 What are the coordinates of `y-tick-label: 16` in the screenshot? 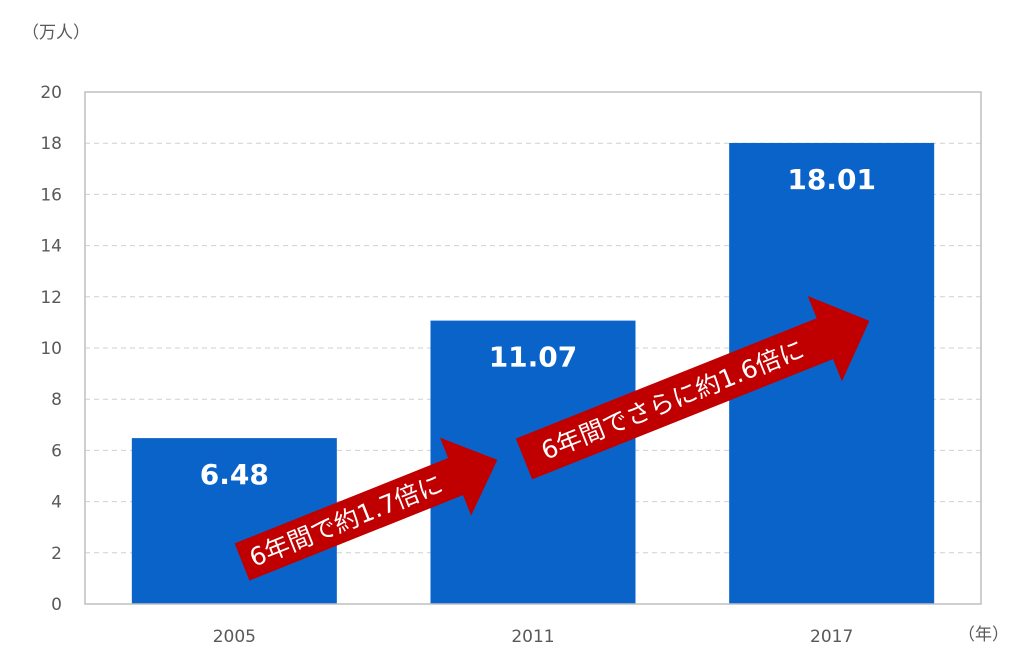 It's located at (51, 195).